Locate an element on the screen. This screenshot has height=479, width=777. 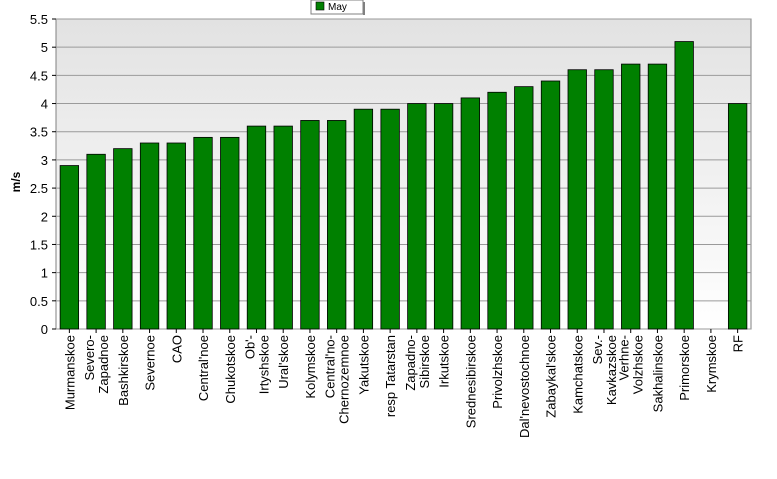
x-tick-label: Sakhalinskoe is located at coordinates (657, 373).